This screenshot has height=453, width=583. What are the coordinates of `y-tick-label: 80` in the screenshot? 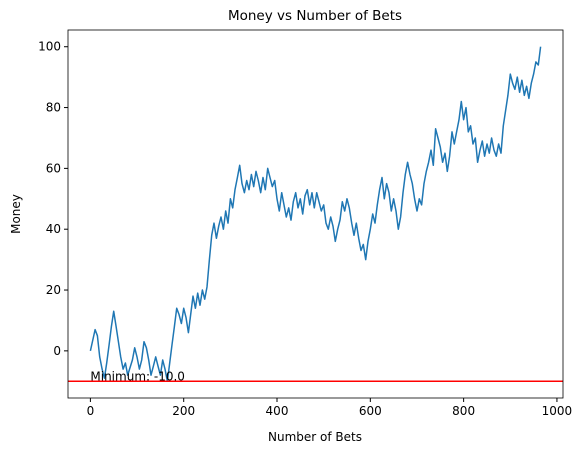 It's located at (53, 108).